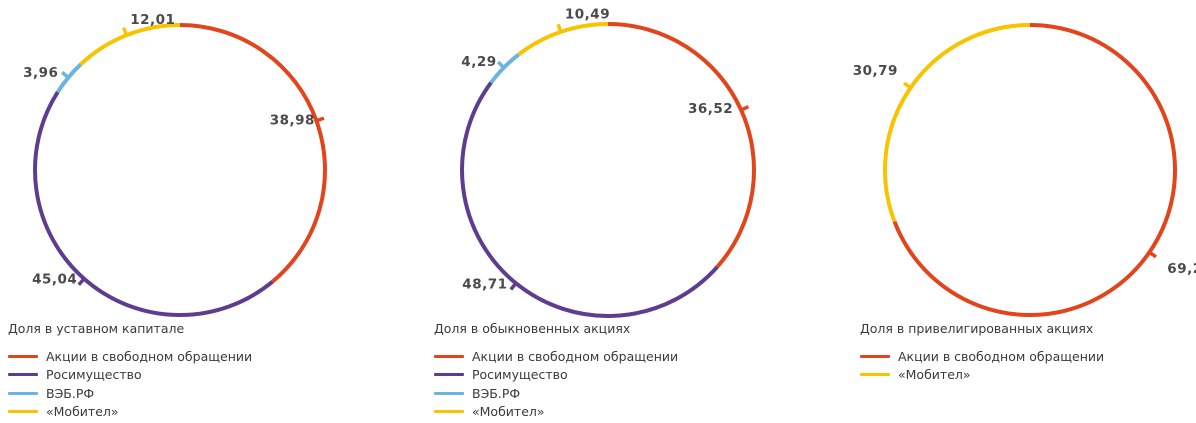 The image size is (1196, 423). I want to click on data-label: 45,04, so click(54, 280).